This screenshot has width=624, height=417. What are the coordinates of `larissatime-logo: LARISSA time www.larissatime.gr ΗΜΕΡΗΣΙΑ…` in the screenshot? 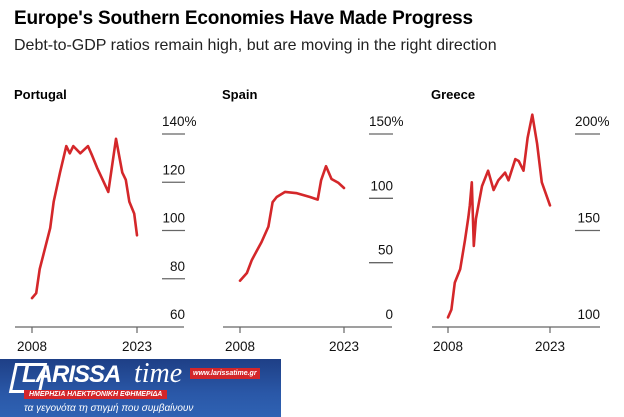 It's located at (140, 388).